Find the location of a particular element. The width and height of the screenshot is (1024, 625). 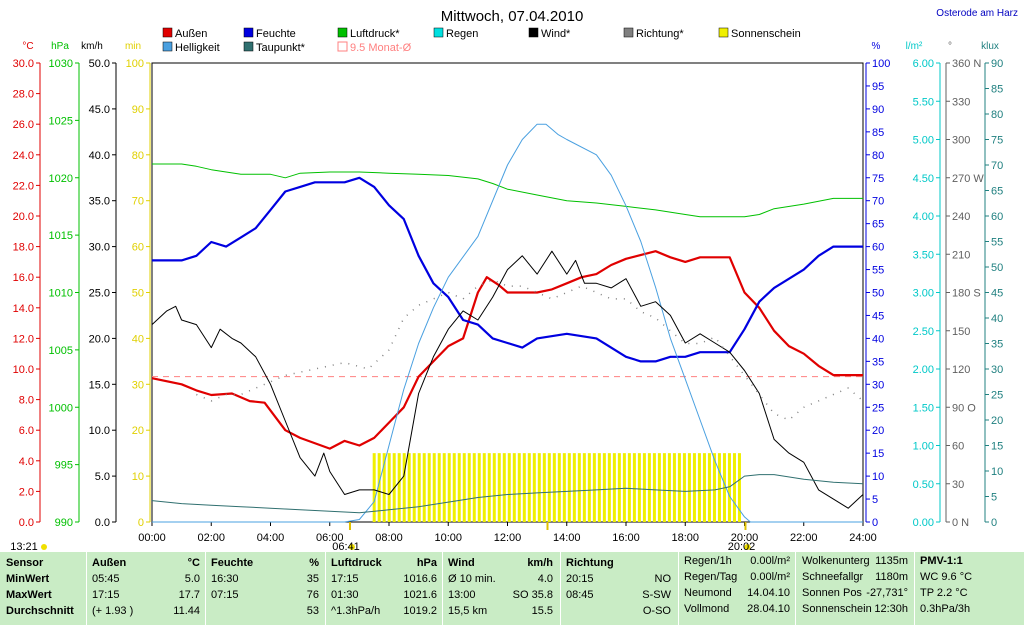

x-axis-tick-label: 06:00 is located at coordinates (330, 538).